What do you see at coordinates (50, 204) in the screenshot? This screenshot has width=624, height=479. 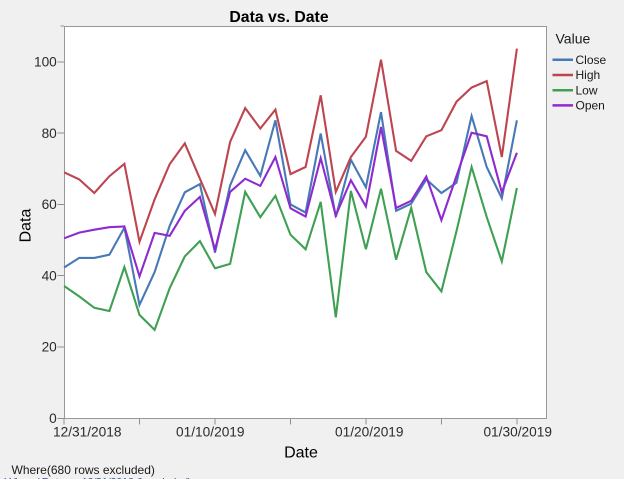 I see `svg-text: 60` at bounding box center [50, 204].